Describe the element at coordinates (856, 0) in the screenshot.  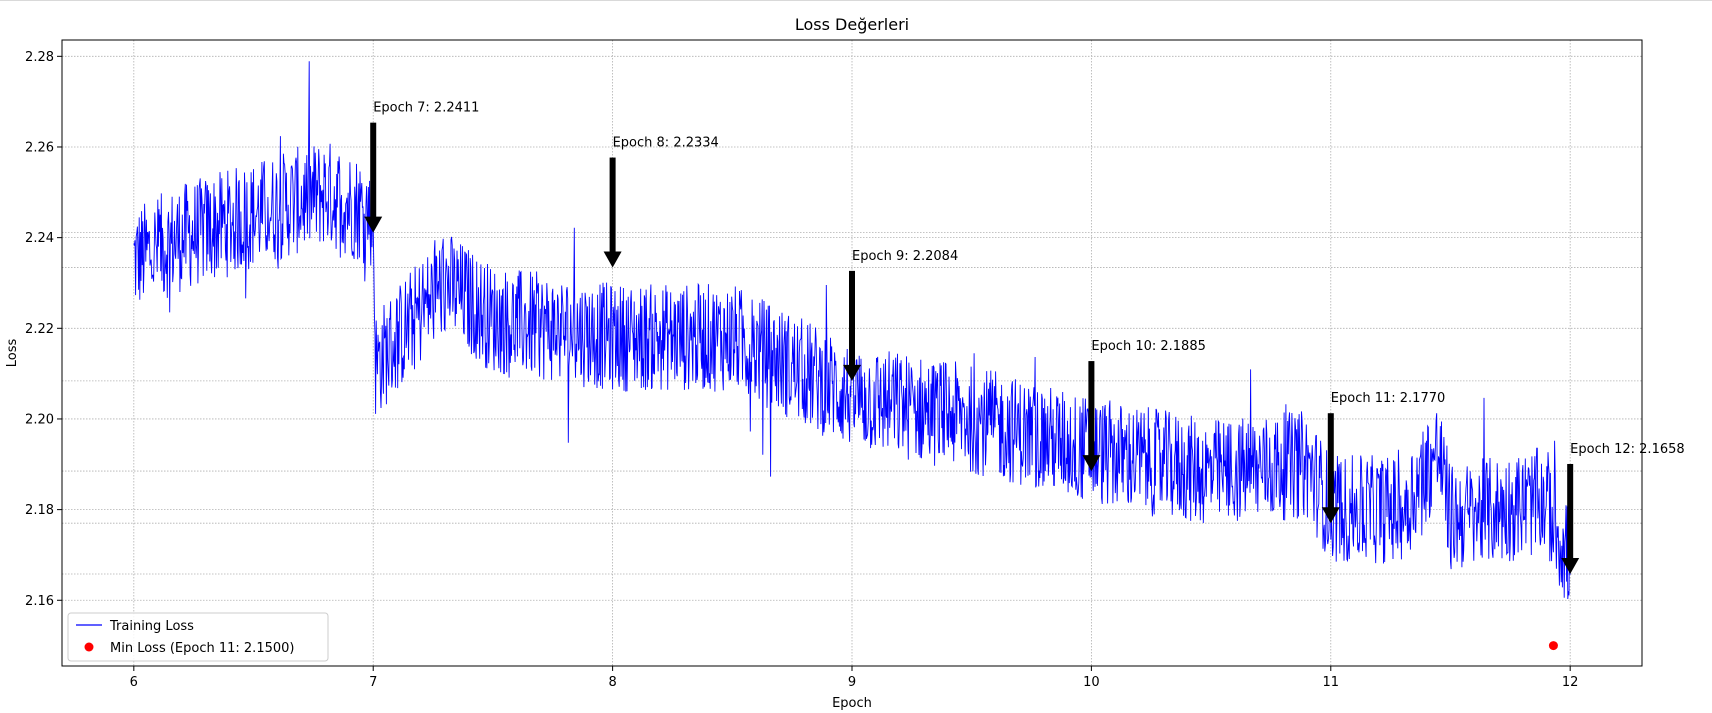
I see `top-border` at that location.